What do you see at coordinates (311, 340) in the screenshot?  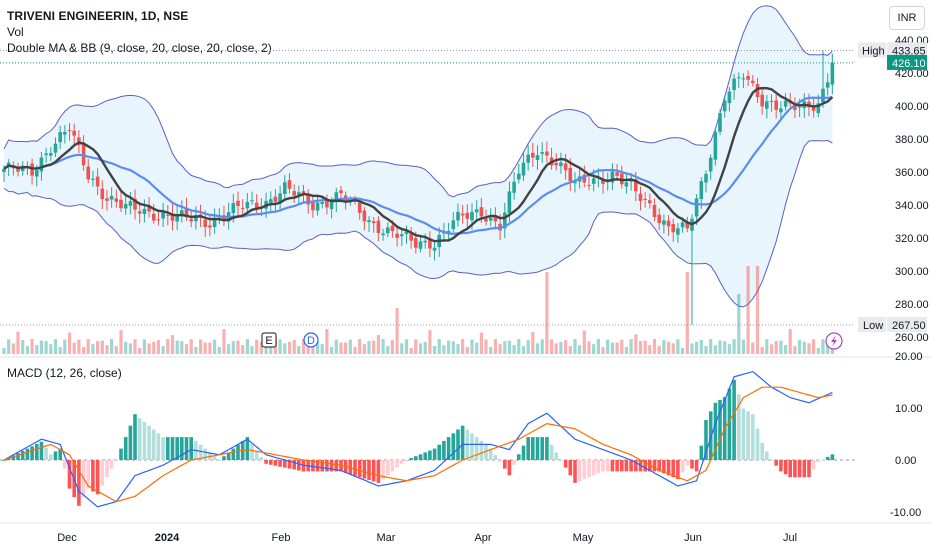 I see `dividend-marker` at bounding box center [311, 340].